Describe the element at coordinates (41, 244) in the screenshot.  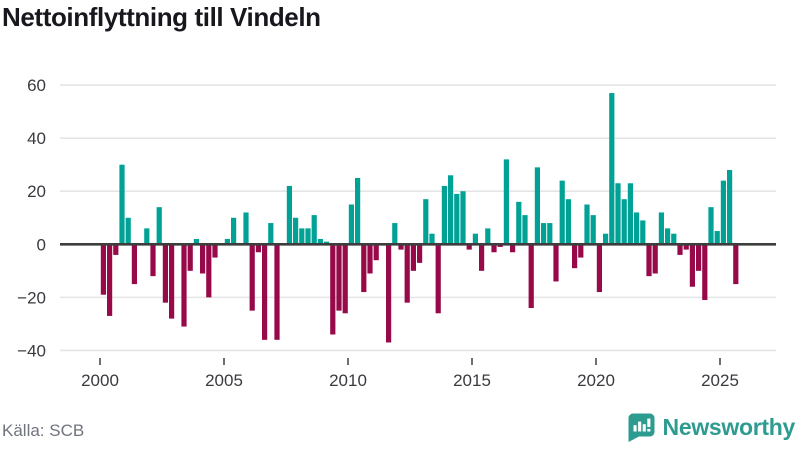
I see `y-tick-label: 0` at that location.